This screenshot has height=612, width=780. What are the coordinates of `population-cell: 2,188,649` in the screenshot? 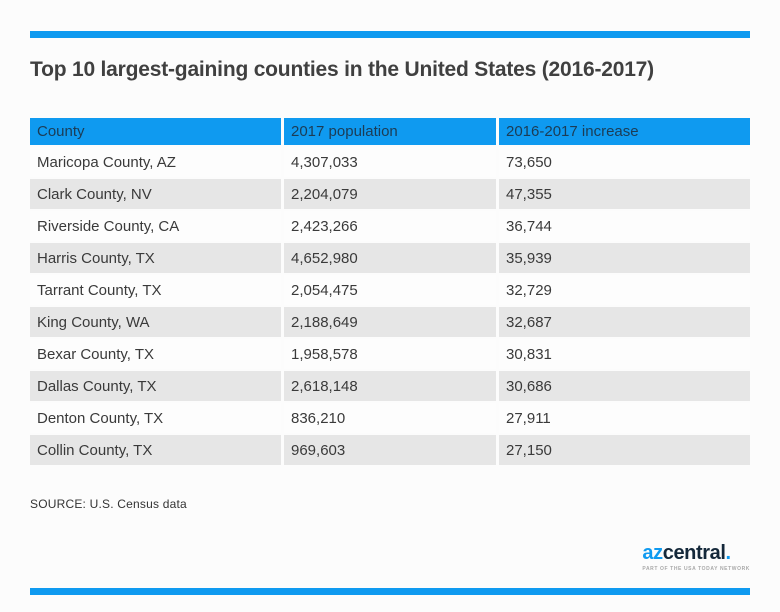 It's located at (390, 322).